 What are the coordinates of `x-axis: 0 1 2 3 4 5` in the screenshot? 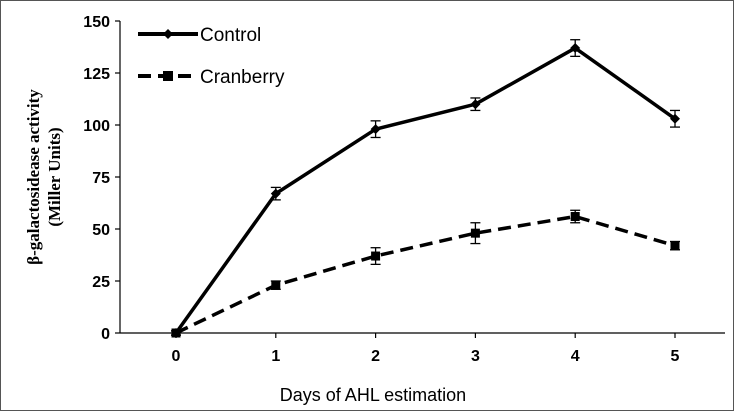 It's located at (422, 348).